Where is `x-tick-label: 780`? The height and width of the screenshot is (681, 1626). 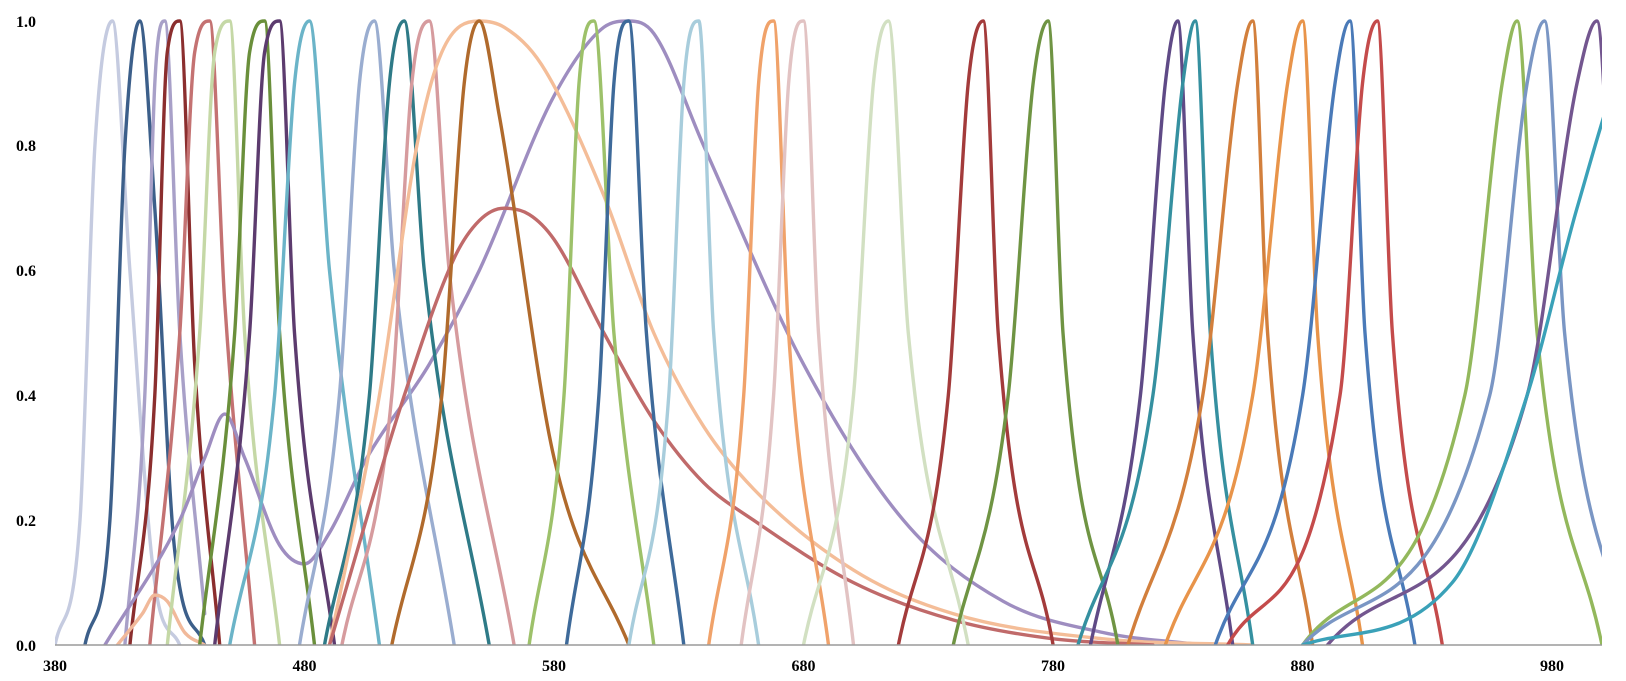
x-tick-label: 780 is located at coordinates (1053, 666).